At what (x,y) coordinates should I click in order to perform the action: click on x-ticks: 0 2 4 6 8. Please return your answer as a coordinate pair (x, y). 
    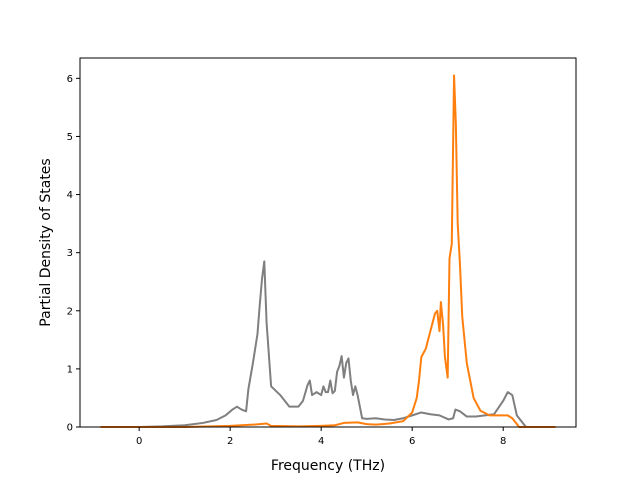
    Looking at the image, I should click on (321, 437).